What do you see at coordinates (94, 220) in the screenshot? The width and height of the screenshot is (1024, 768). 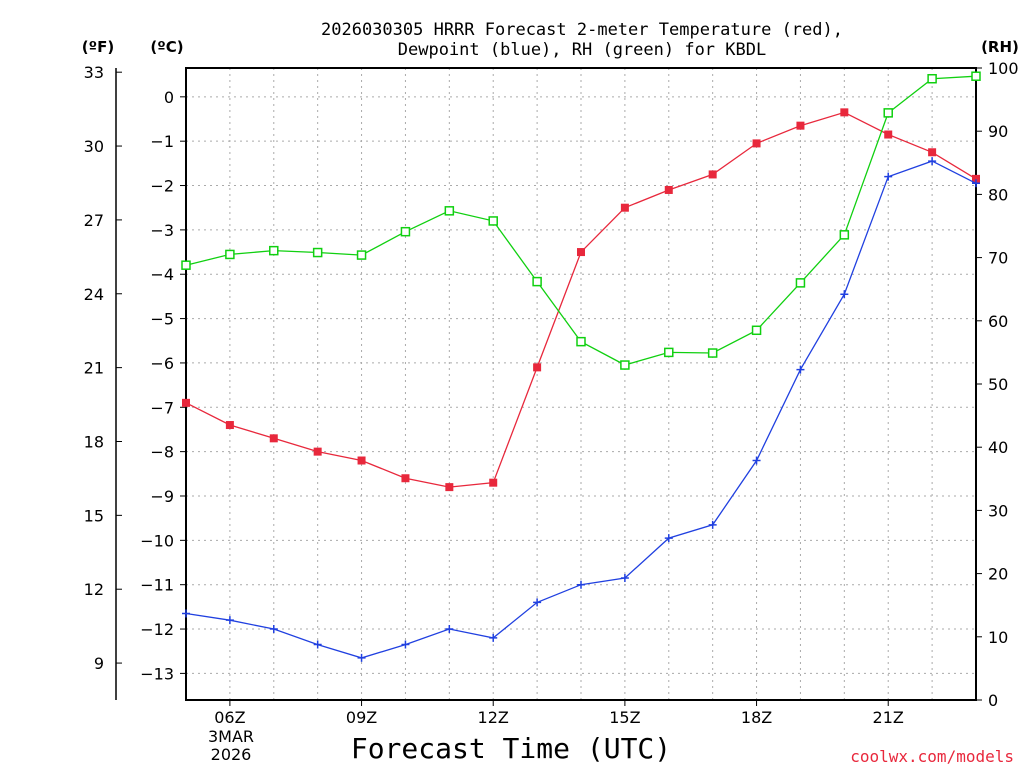 I see `fahrenheit-tick-label: 27` at bounding box center [94, 220].